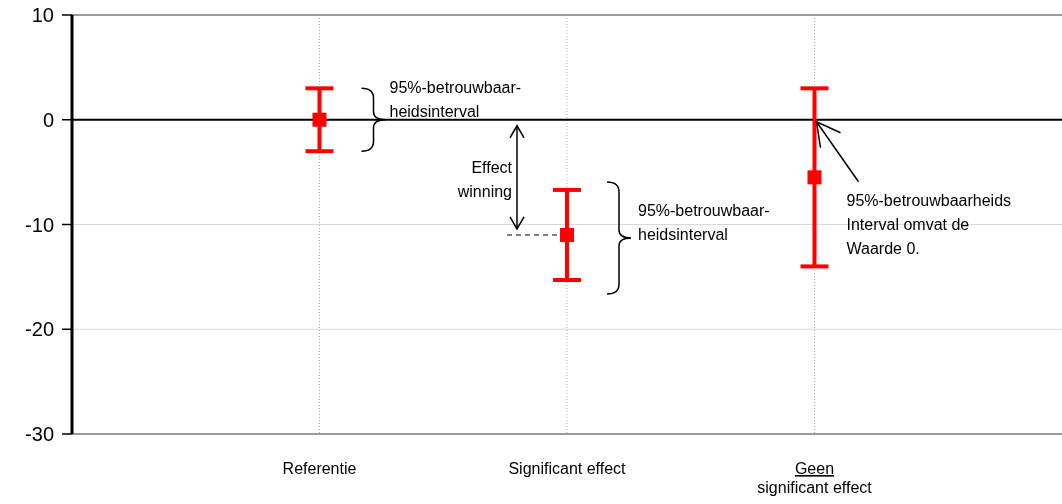 The image size is (1062, 504). Describe the element at coordinates (567, 468) in the screenshot. I see `x-tick-label: Significant effect` at that location.